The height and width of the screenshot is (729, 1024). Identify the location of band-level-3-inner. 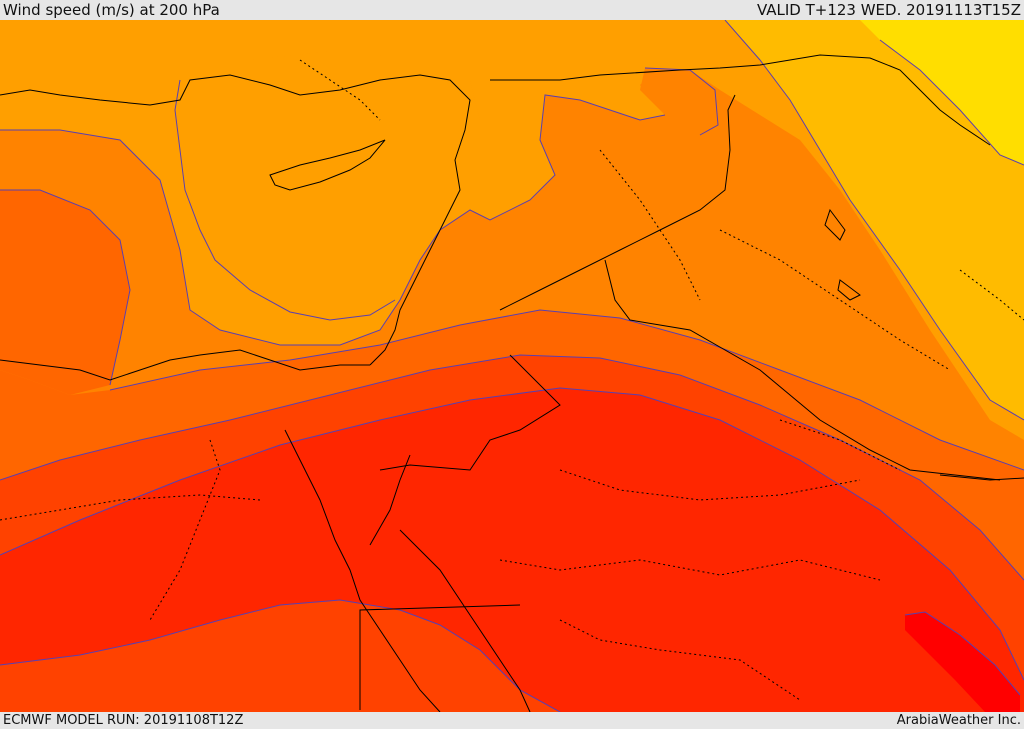
(327, 185).